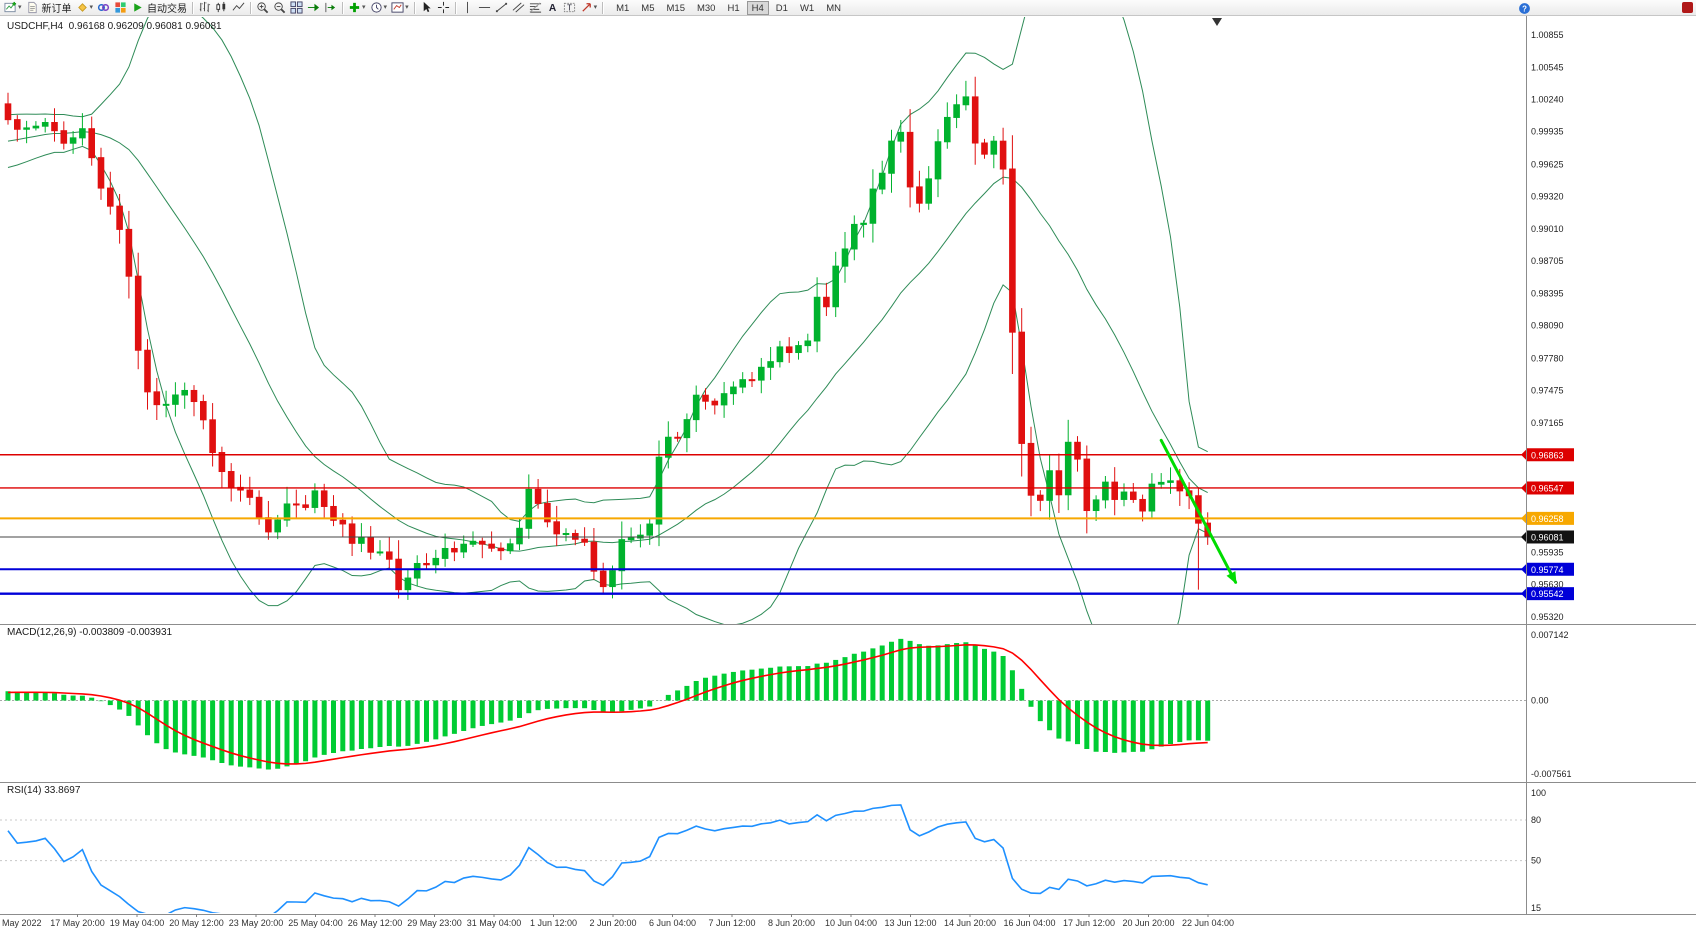 This screenshot has width=1696, height=934. I want to click on chart-shift-button, so click(330, 7).